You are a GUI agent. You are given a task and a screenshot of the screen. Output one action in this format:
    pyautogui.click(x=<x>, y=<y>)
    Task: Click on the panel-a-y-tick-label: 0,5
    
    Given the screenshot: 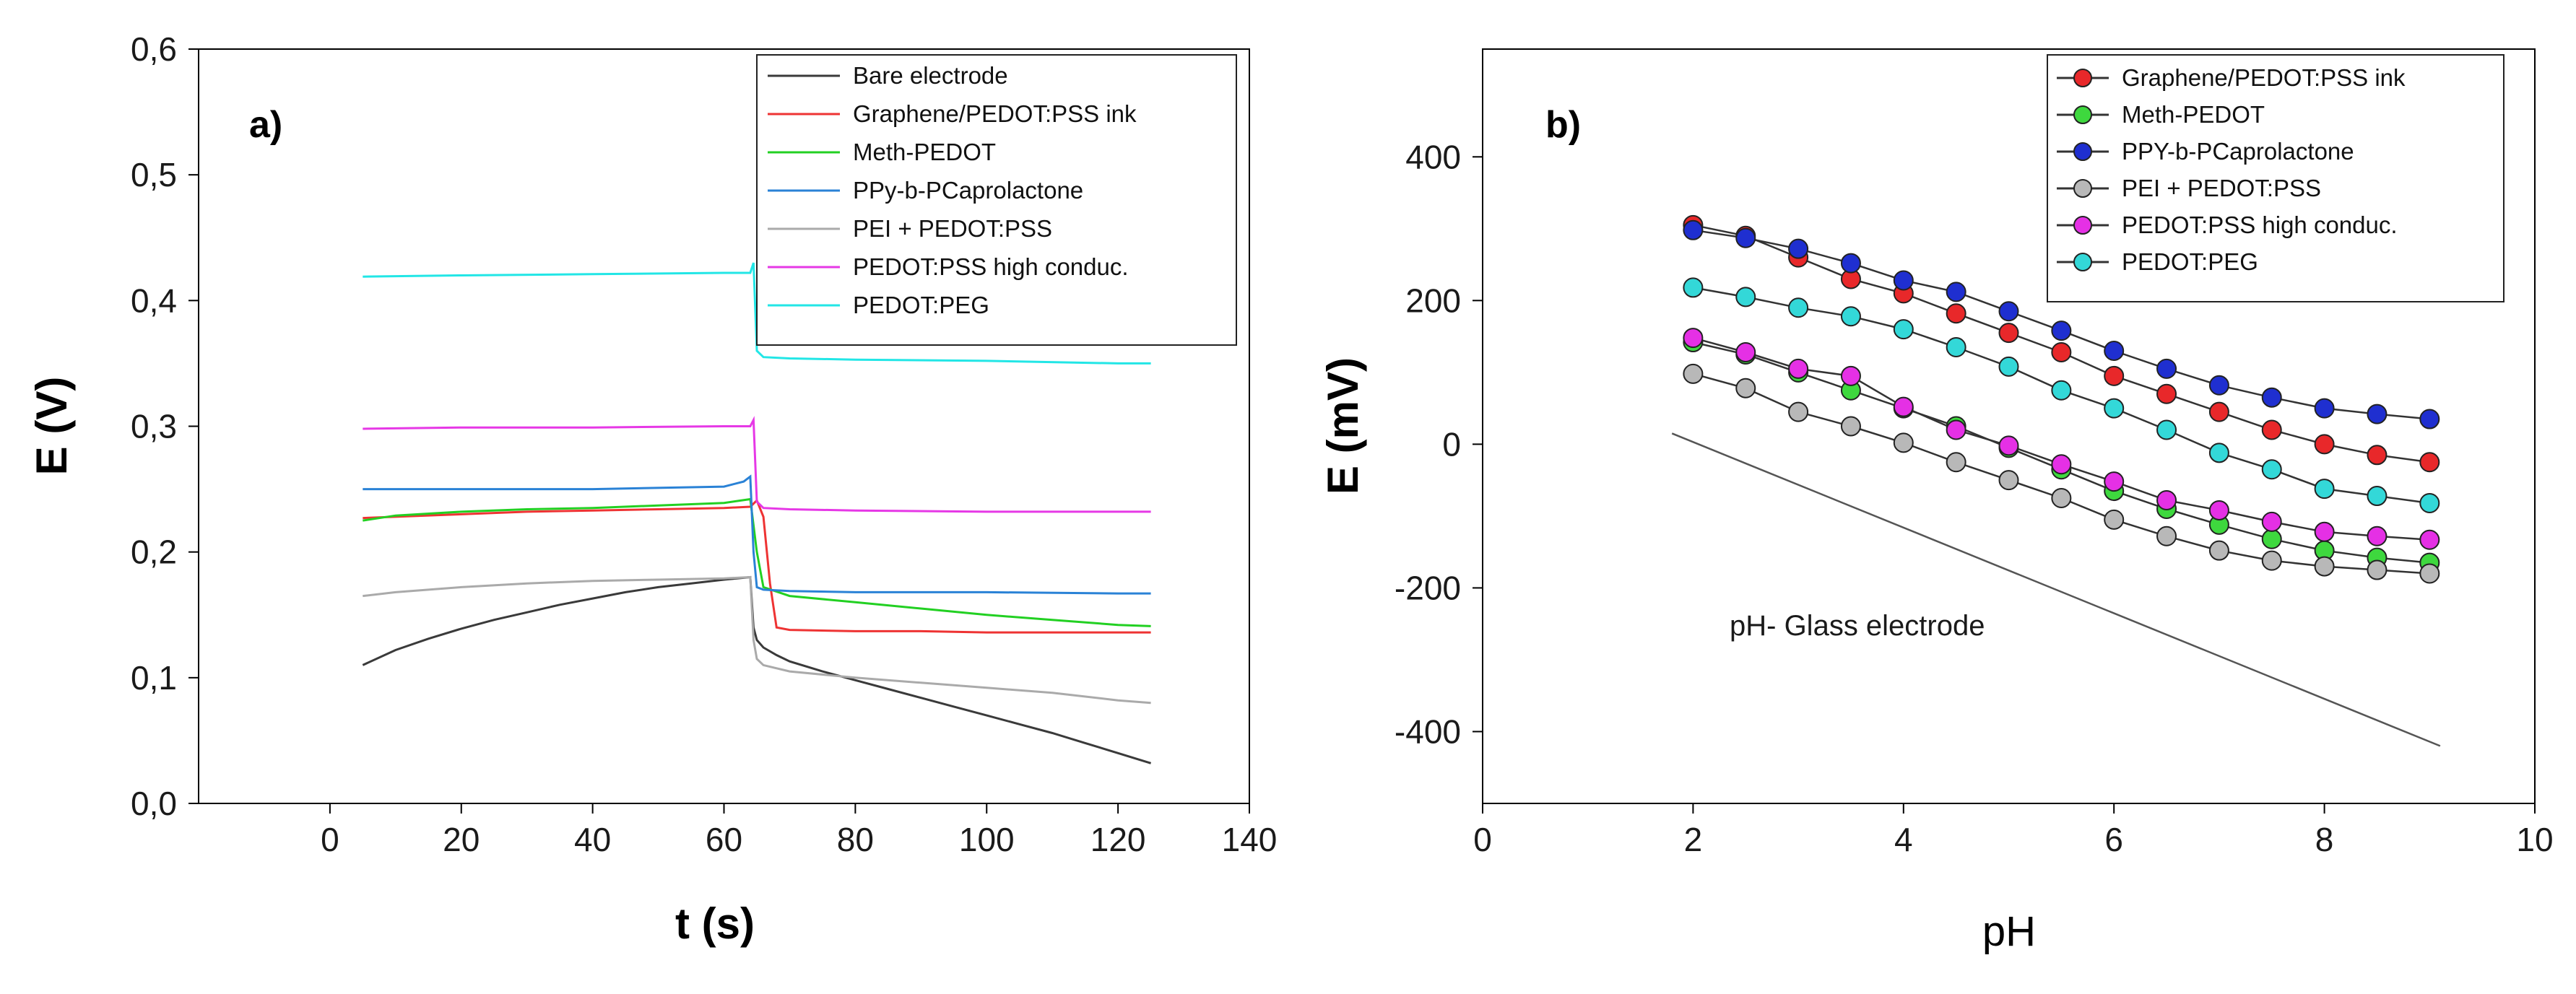 What is the action you would take?
    pyautogui.click(x=154, y=174)
    